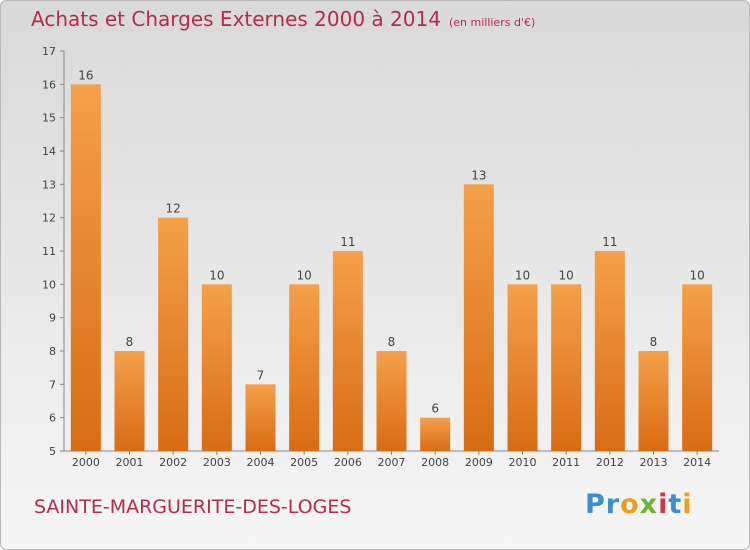 The height and width of the screenshot is (550, 750). Describe the element at coordinates (49, 251) in the screenshot. I see `y-tick-label: 11` at that location.